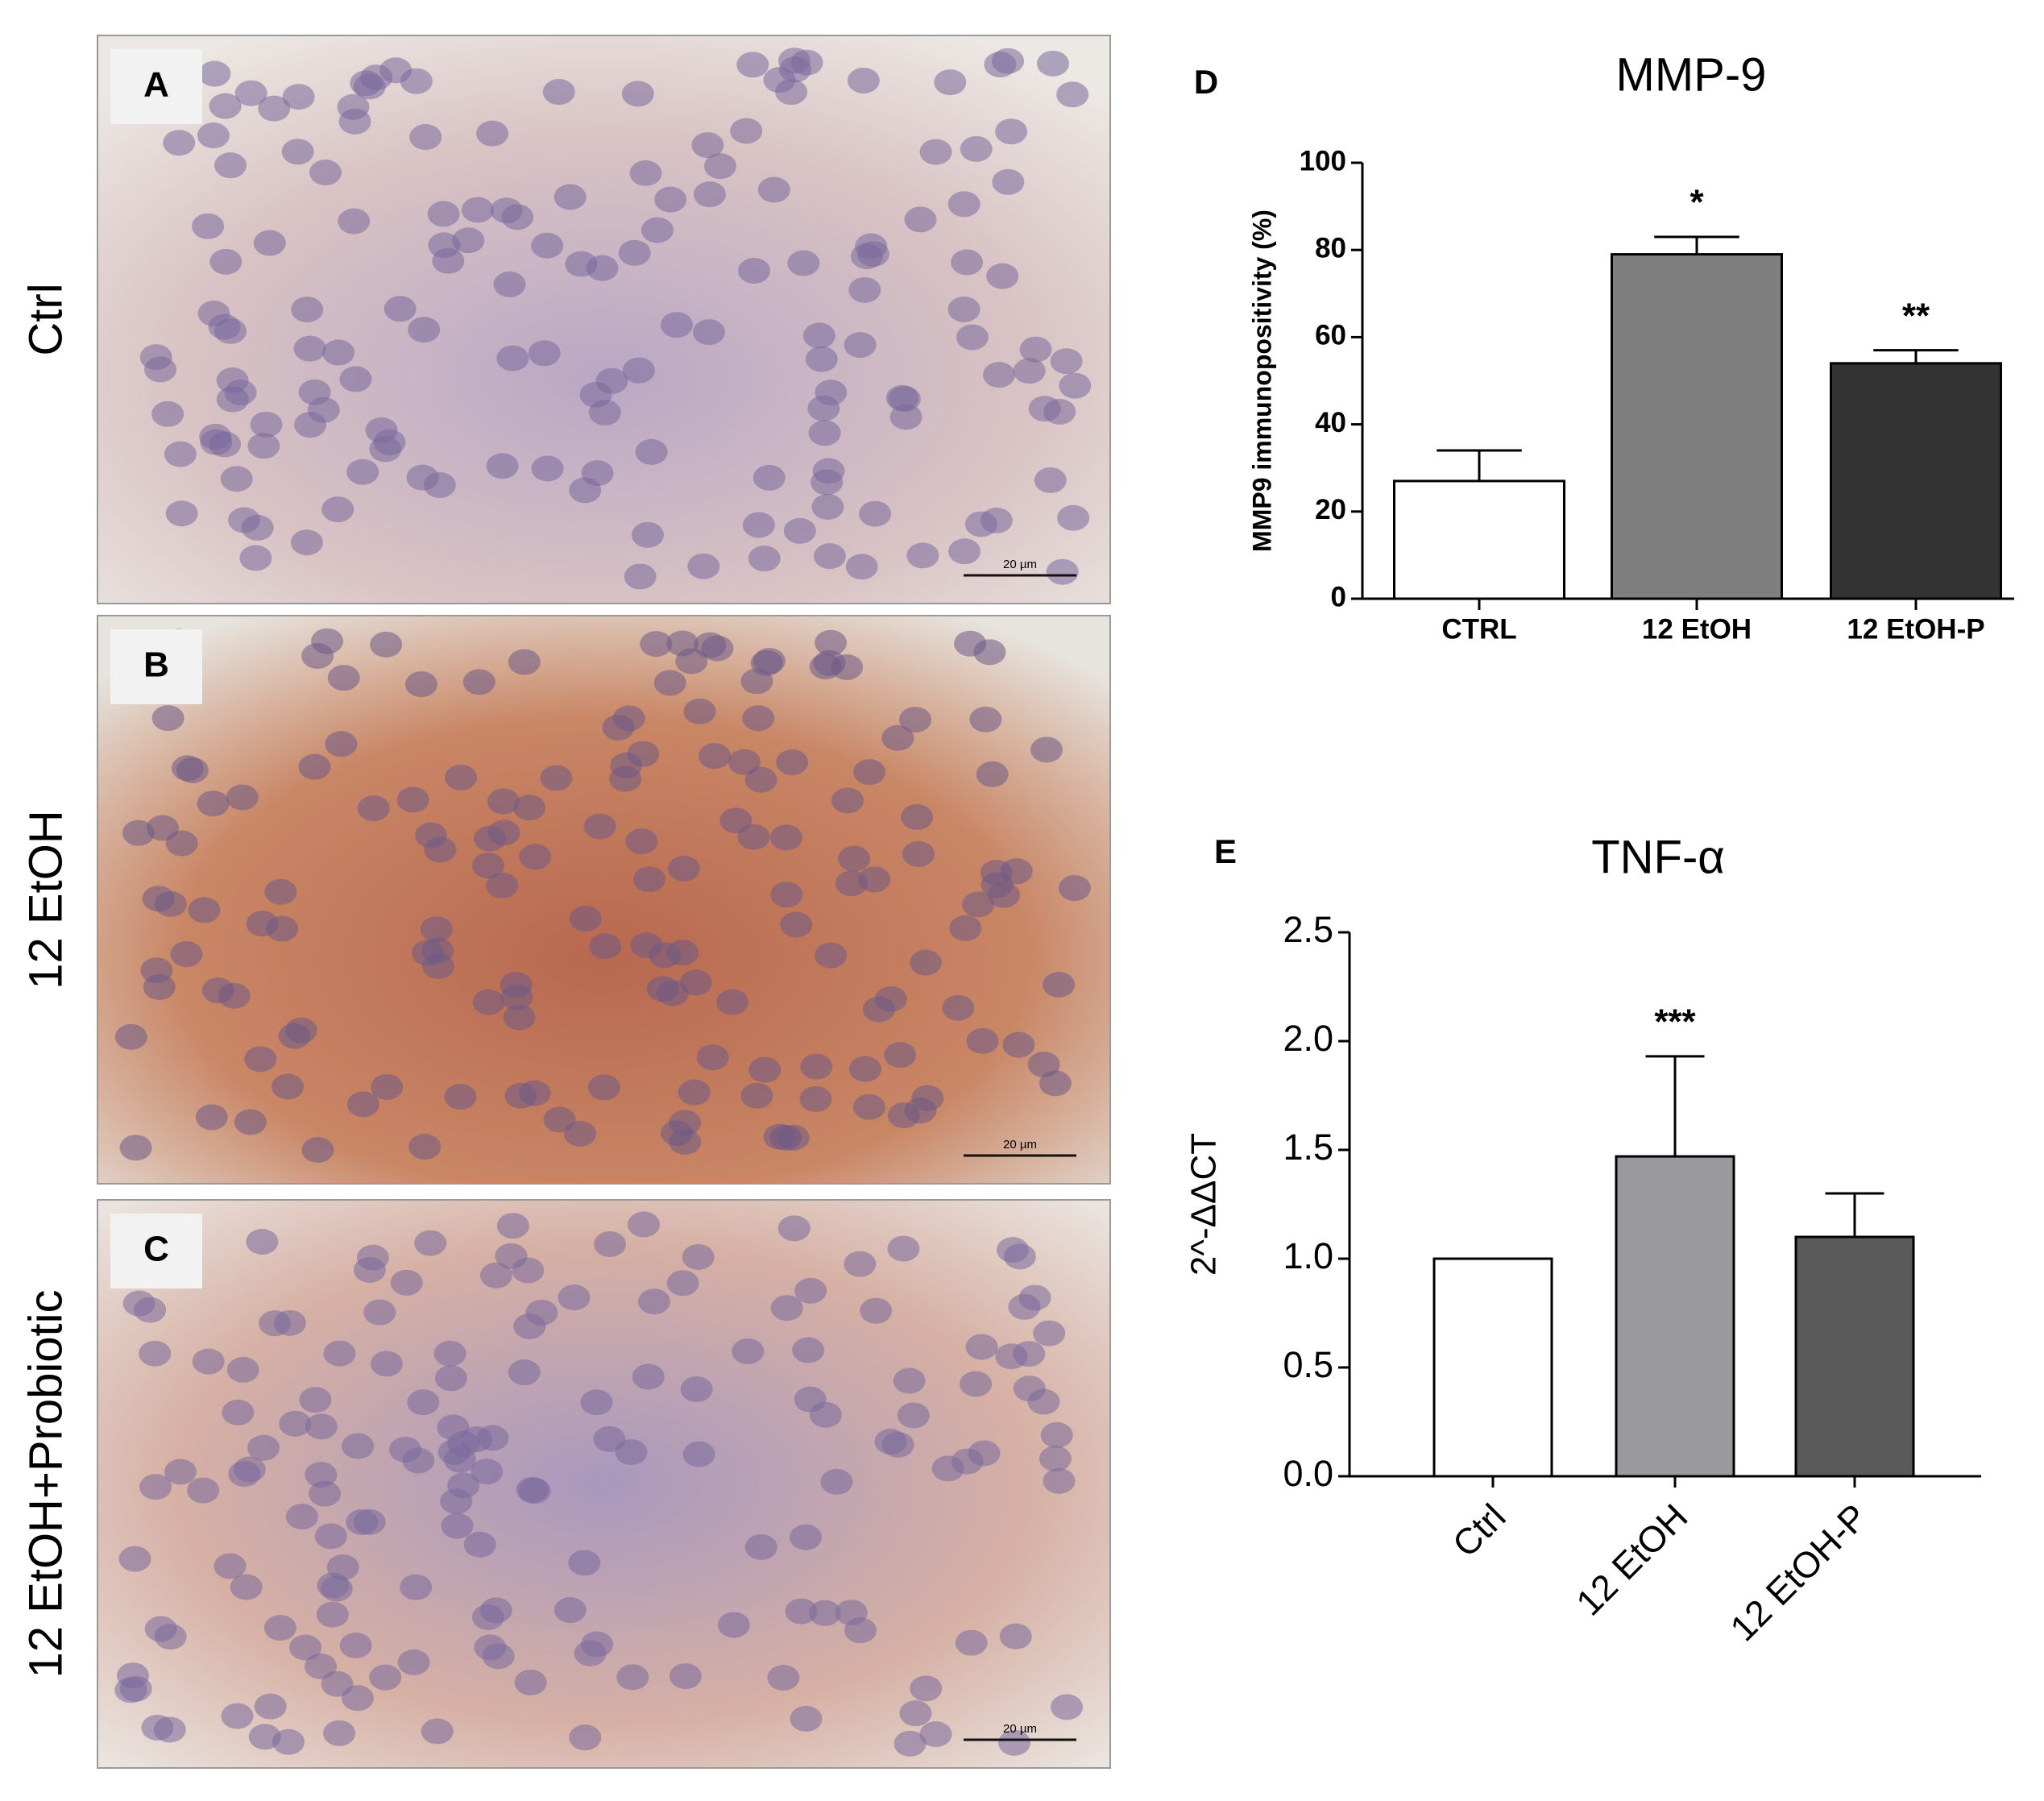  What do you see at coordinates (1658, 857) in the screenshot?
I see `chart-title: TNF-α` at bounding box center [1658, 857].